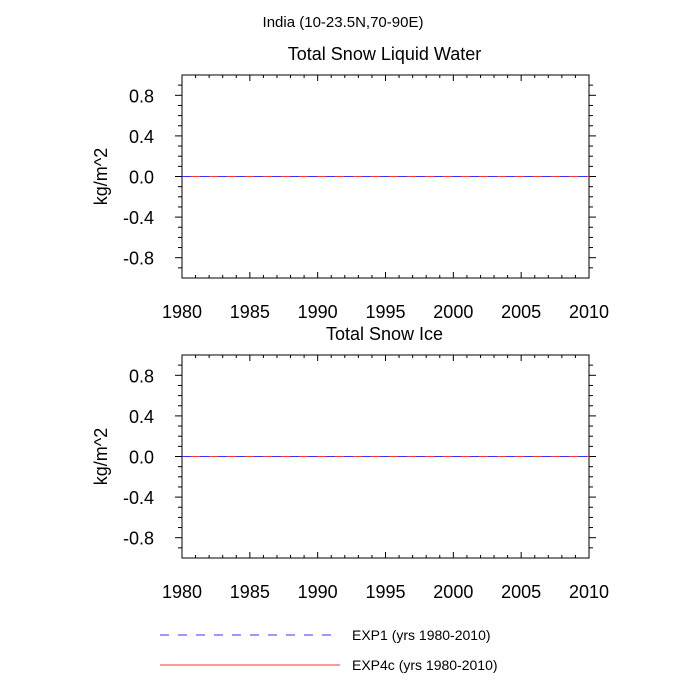 This screenshot has width=700, height=700. I want to click on figure-title: India (10-23.5N,70-90E), so click(343, 22).